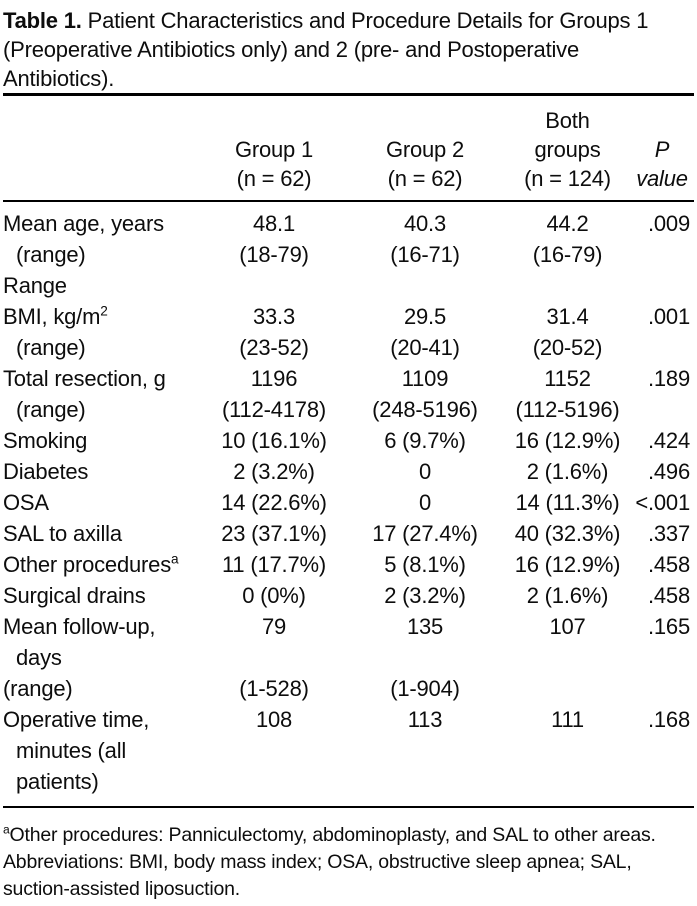 This screenshot has width=697, height=906. Describe the element at coordinates (274, 595) in the screenshot. I see `cell-group1-value: 0 (0%)` at that location.